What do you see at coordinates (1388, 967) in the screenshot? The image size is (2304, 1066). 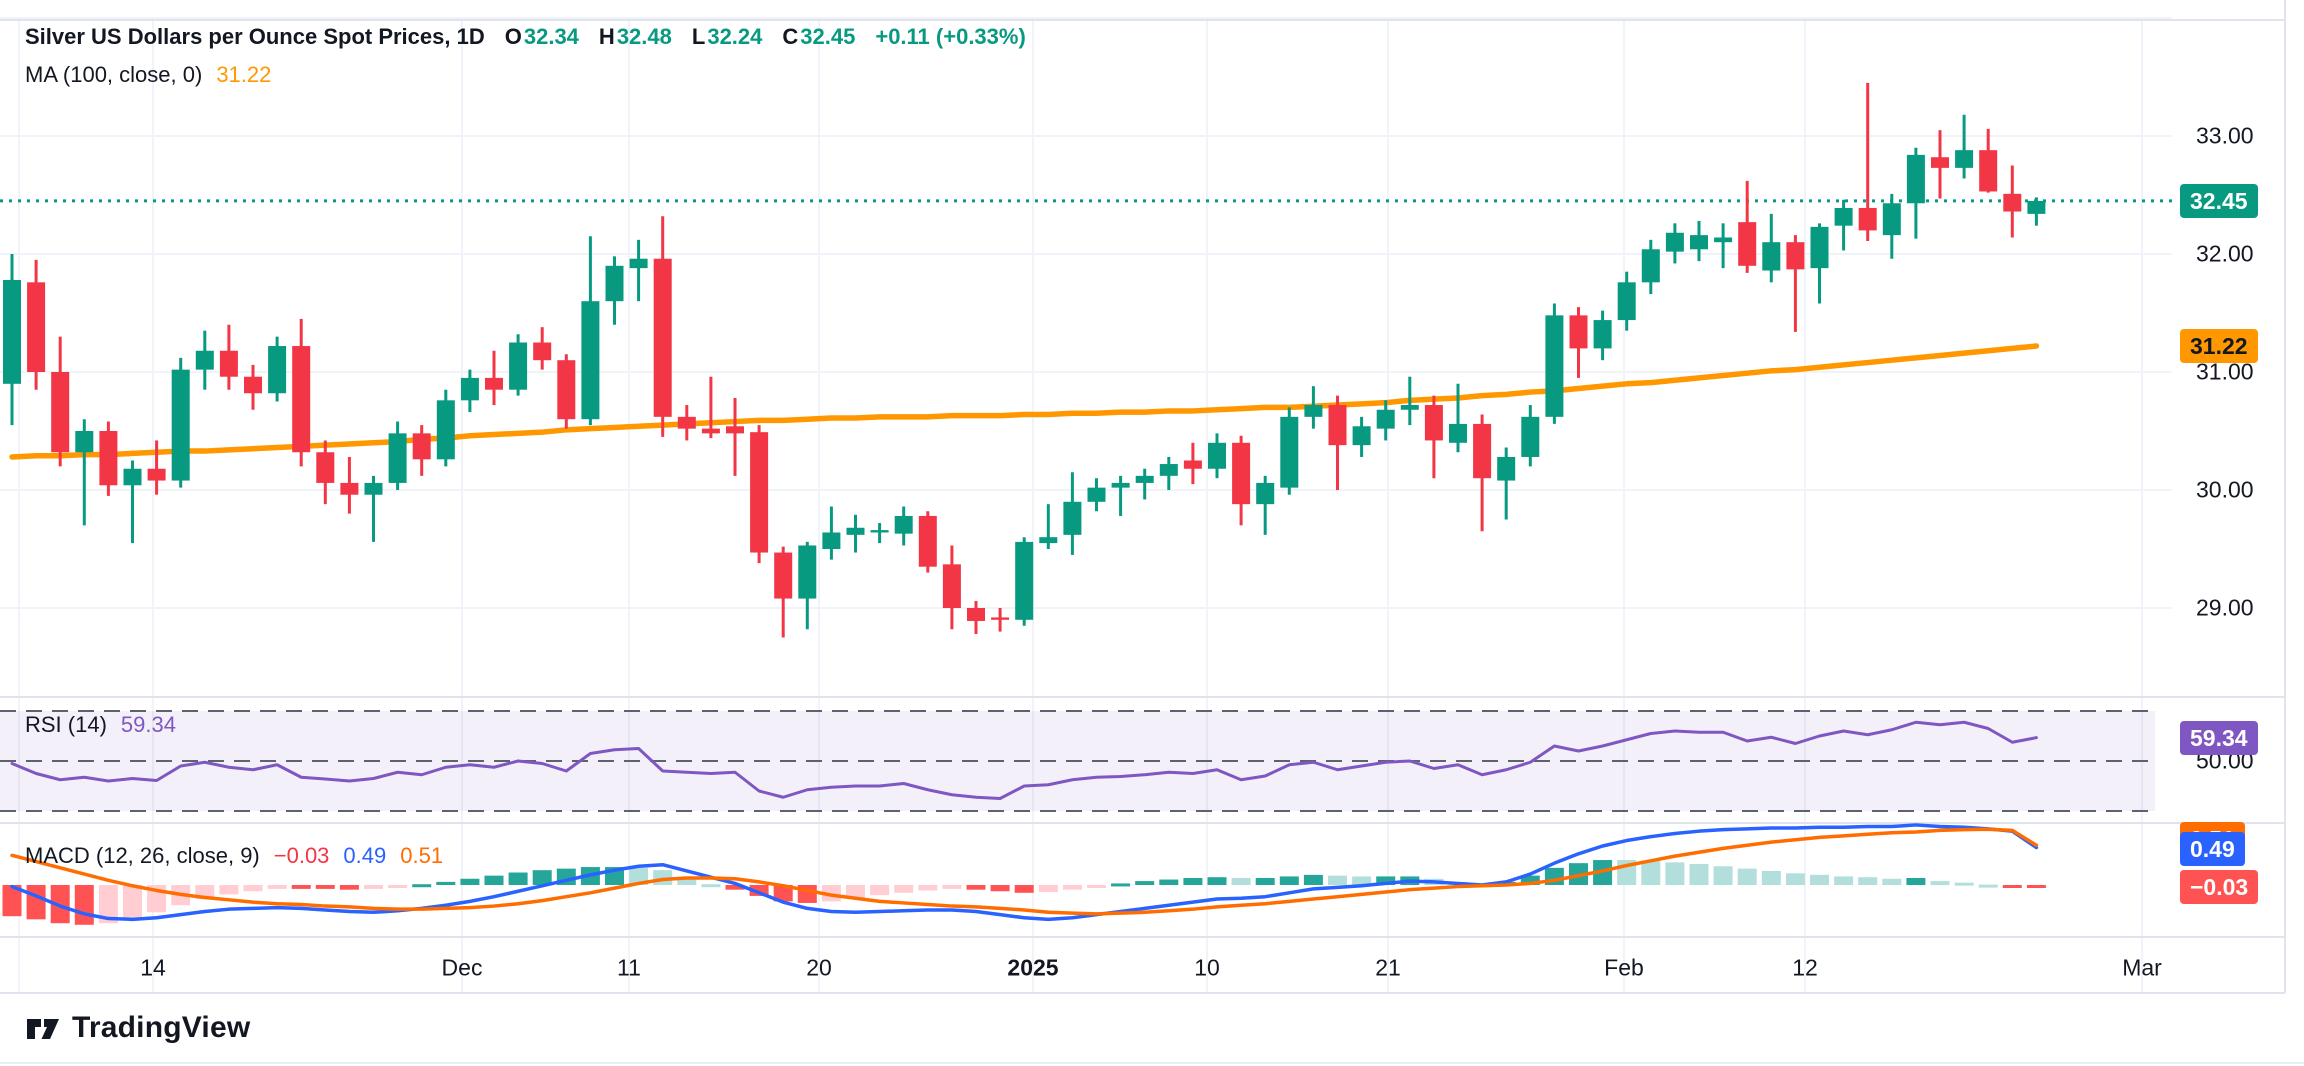 I see `time-axis-label: 21` at bounding box center [1388, 967].